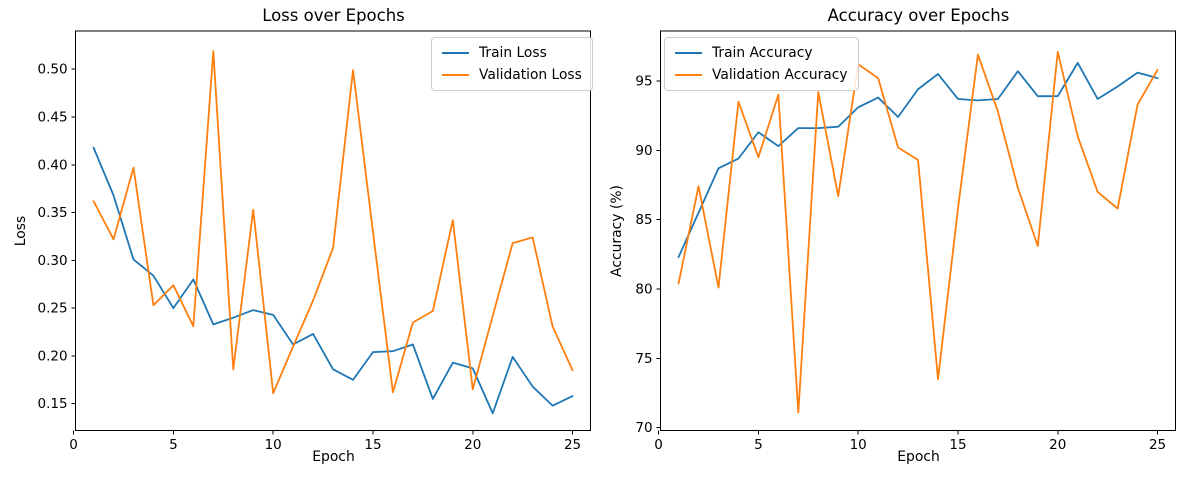 The width and height of the screenshot is (1189, 490). I want to click on svg-text: 95, so click(643, 81).